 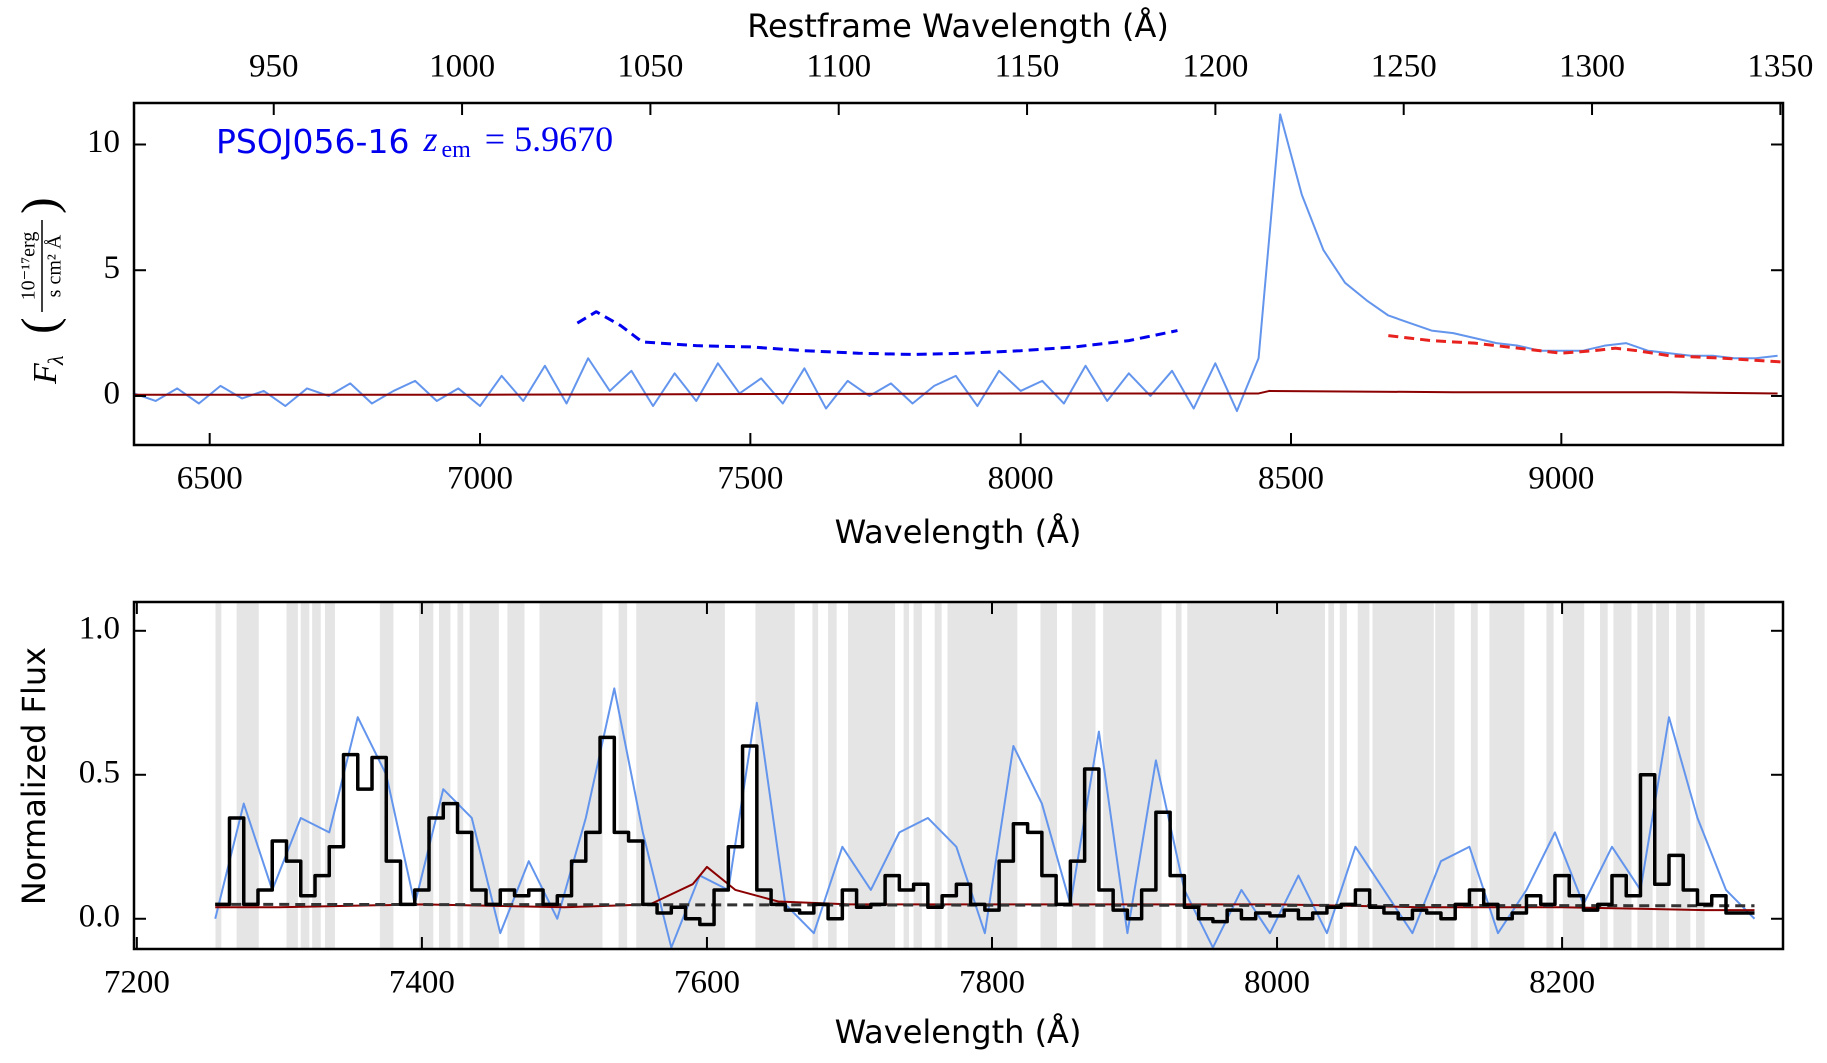 I want to click on y-axis-label: Normalized Flux, so click(x=34, y=776).